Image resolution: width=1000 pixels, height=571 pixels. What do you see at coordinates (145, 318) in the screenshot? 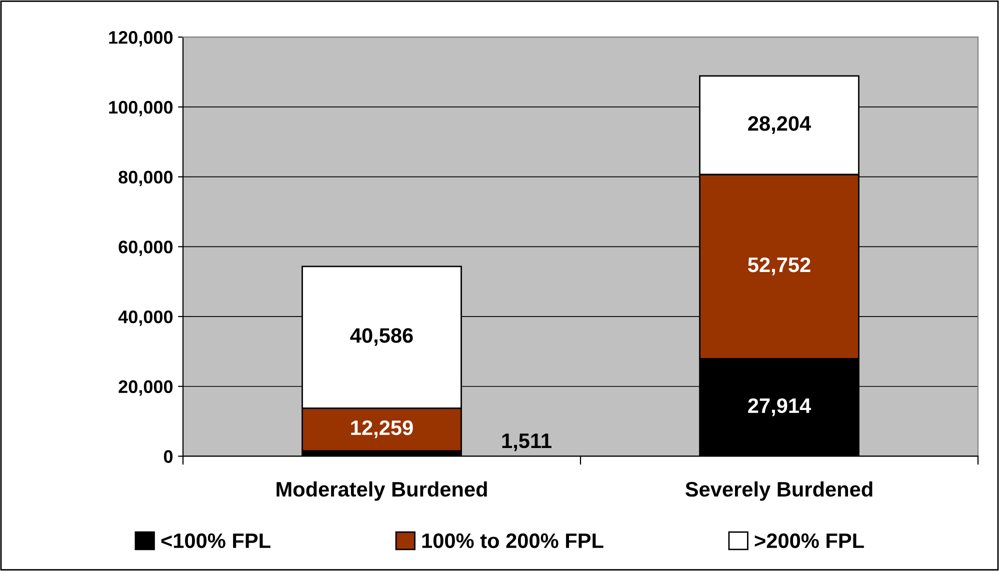
I see `y-tick-label: 40,000` at bounding box center [145, 318].